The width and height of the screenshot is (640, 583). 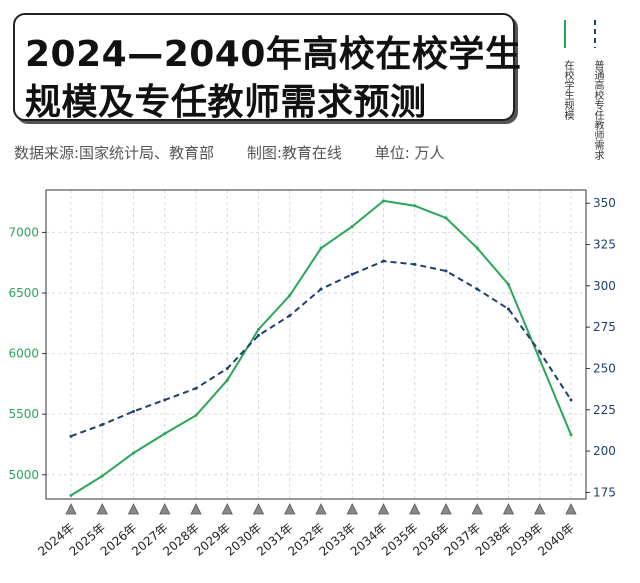 I want to click on legend-item-students: 在校学生规模, so click(x=570, y=85).